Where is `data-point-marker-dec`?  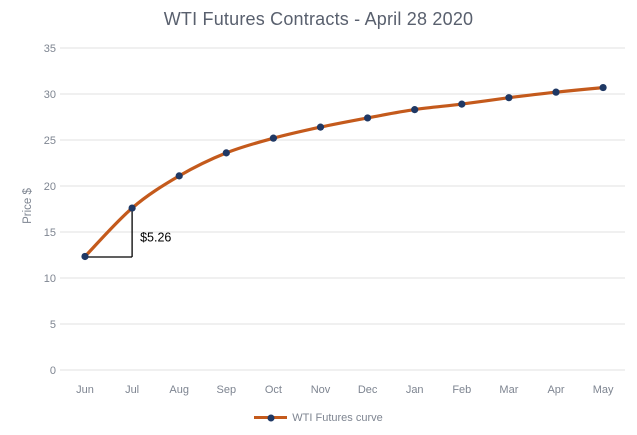 data-point-marker-dec is located at coordinates (368, 118).